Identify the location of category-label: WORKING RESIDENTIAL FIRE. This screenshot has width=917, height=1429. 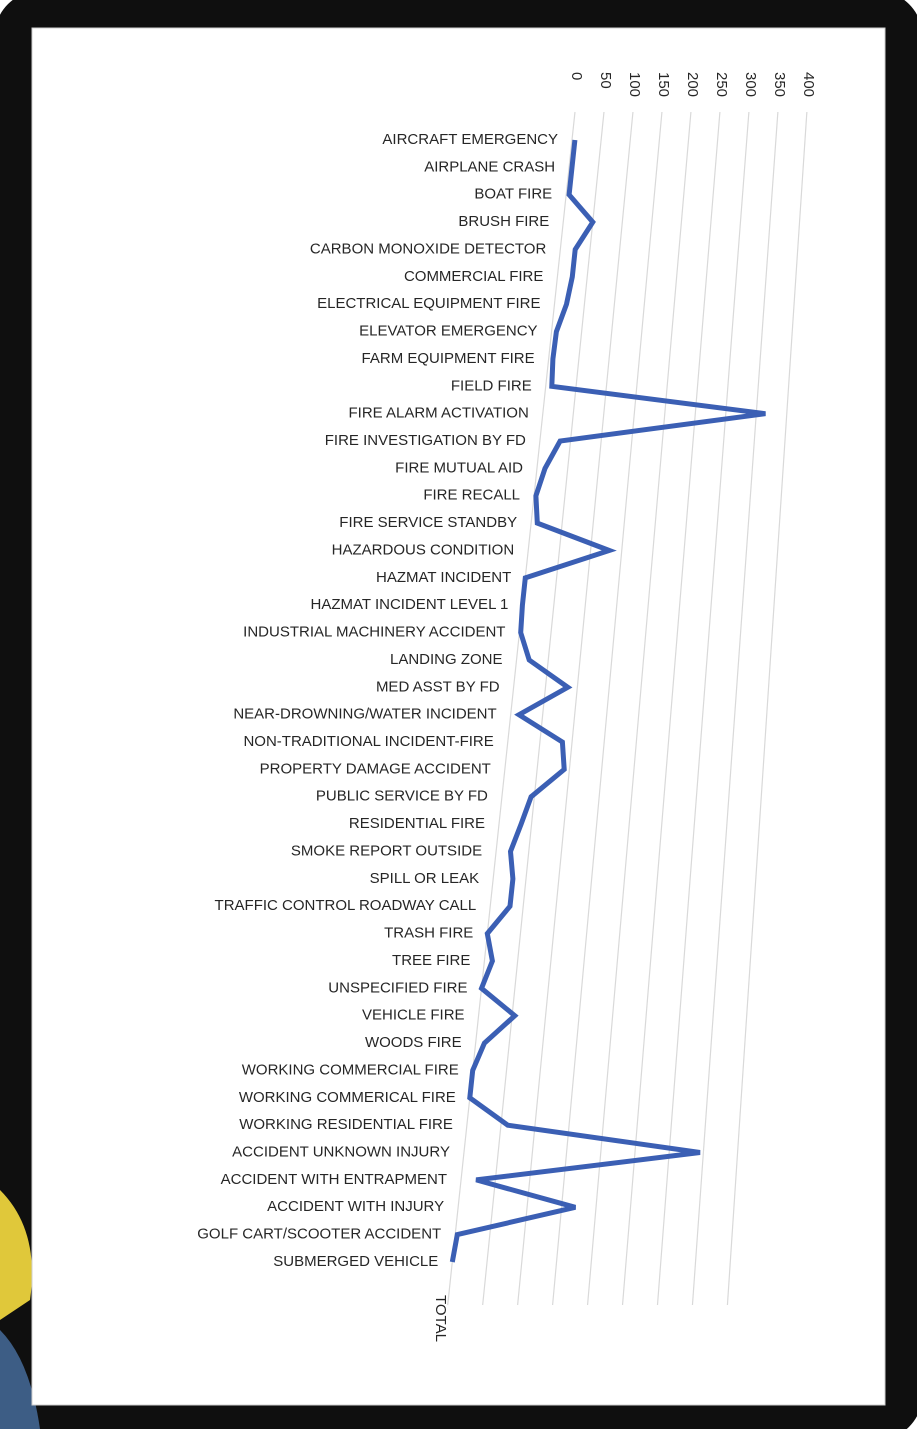
(346, 1124).